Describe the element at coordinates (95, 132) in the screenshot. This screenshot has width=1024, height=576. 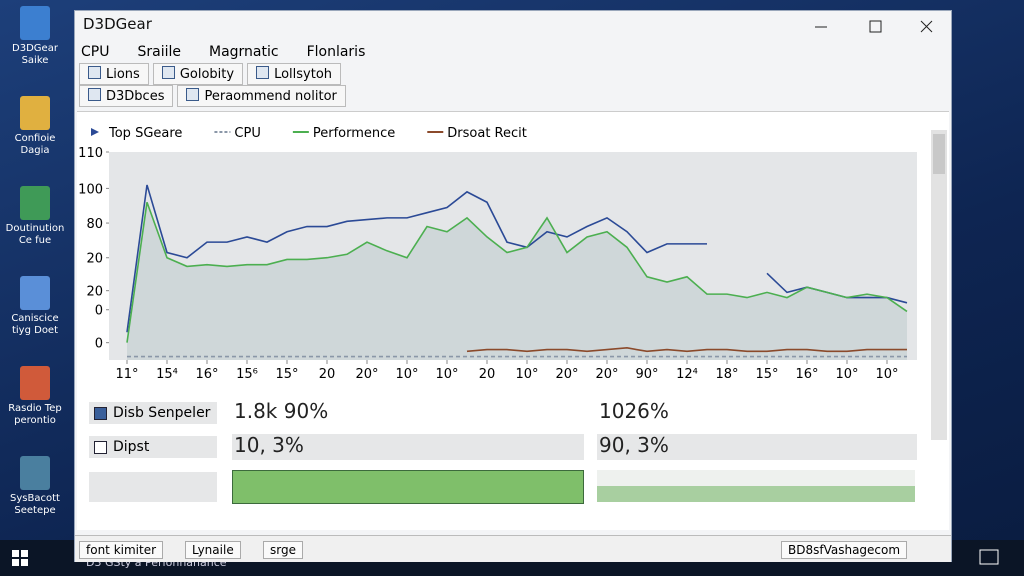
I see `legend-symbol` at that location.